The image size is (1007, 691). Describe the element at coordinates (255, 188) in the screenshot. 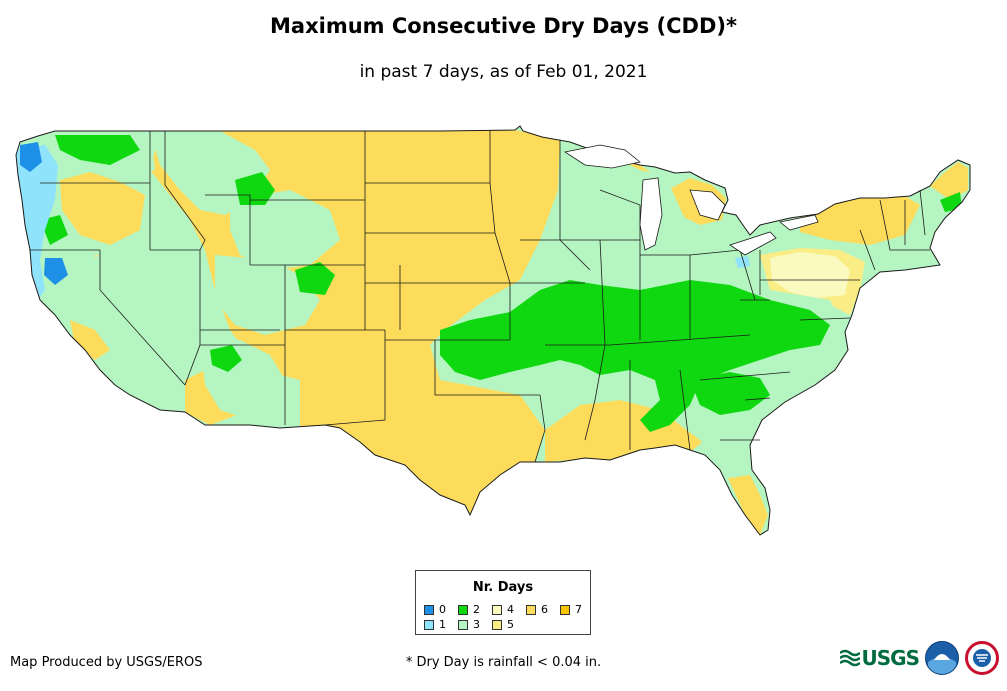

I see `zone-2-days-idaho-patch` at that location.